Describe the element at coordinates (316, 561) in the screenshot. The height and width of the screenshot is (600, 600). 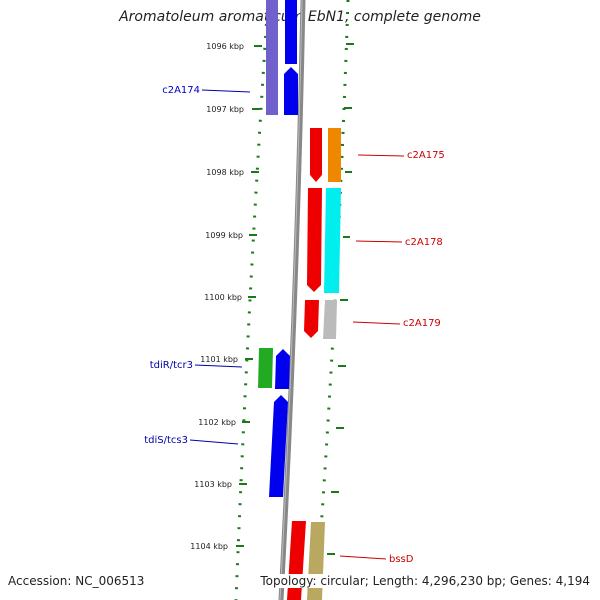
I see `gene-feature-olive` at that location.